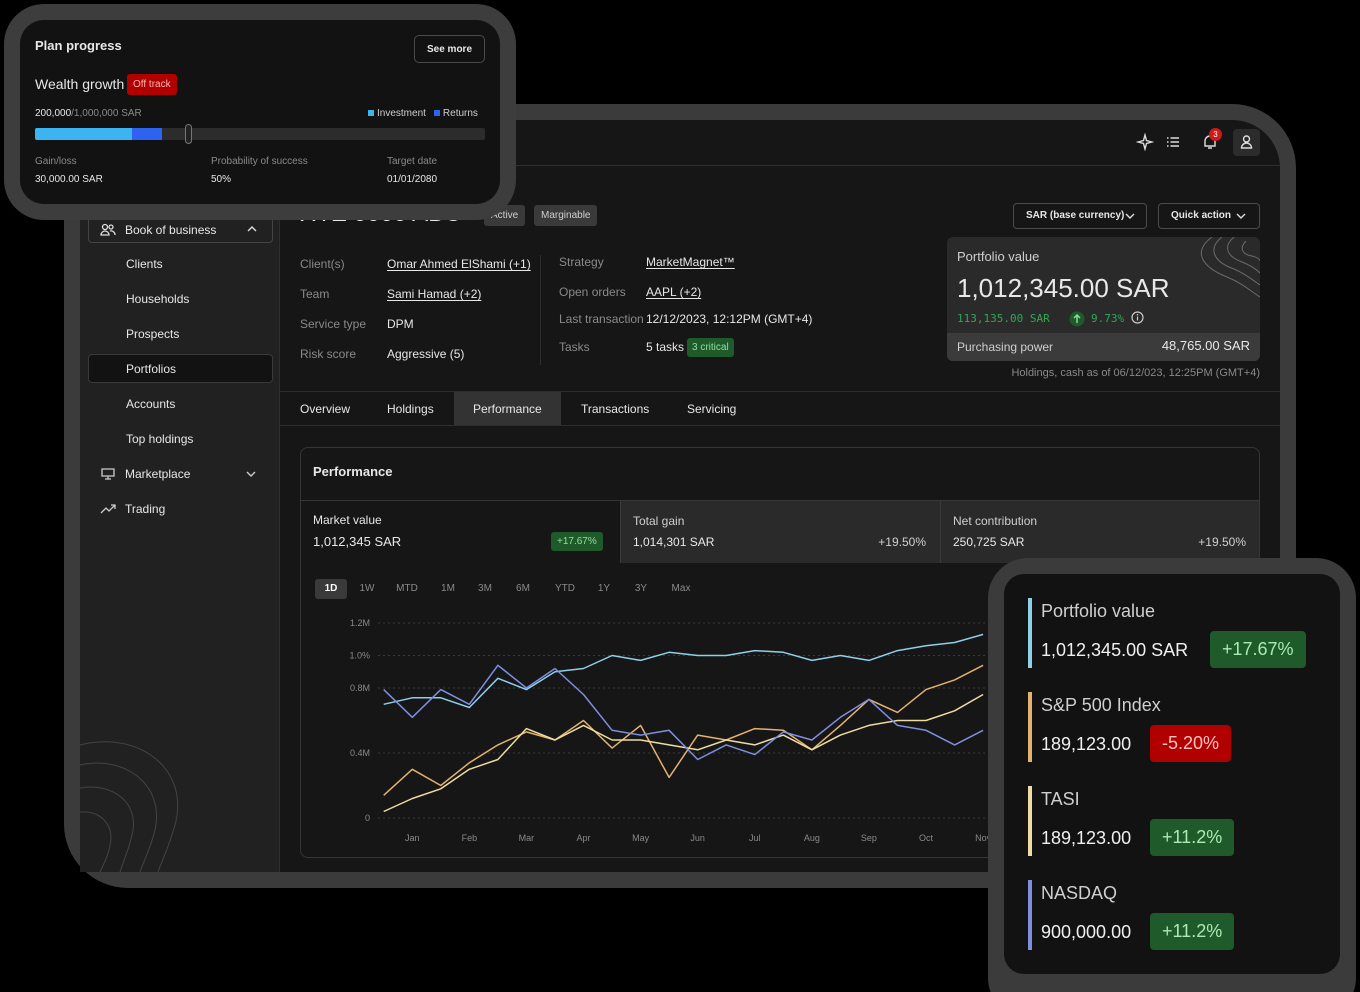 The image size is (1360, 992). I want to click on stat-label: Gain/loss, so click(56, 161).